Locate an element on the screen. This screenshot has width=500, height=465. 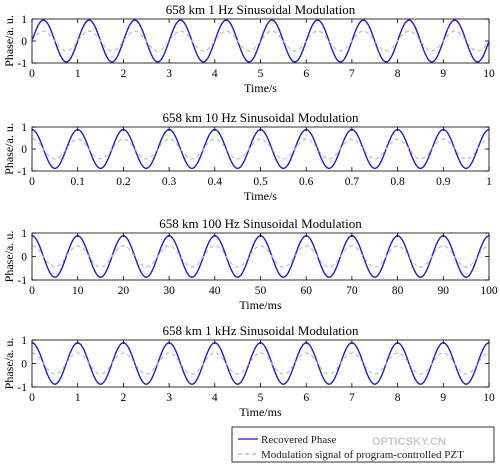
x-tick-label: 0.4 is located at coordinates (215, 182).